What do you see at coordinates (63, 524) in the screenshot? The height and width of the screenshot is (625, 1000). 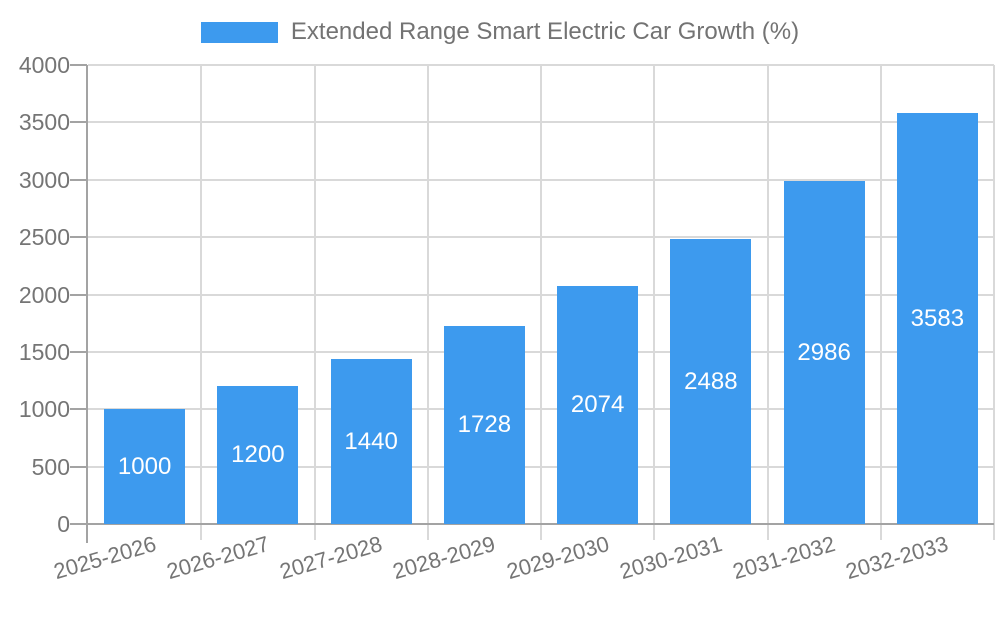 I see `y-tick-label-0: 0` at bounding box center [63, 524].